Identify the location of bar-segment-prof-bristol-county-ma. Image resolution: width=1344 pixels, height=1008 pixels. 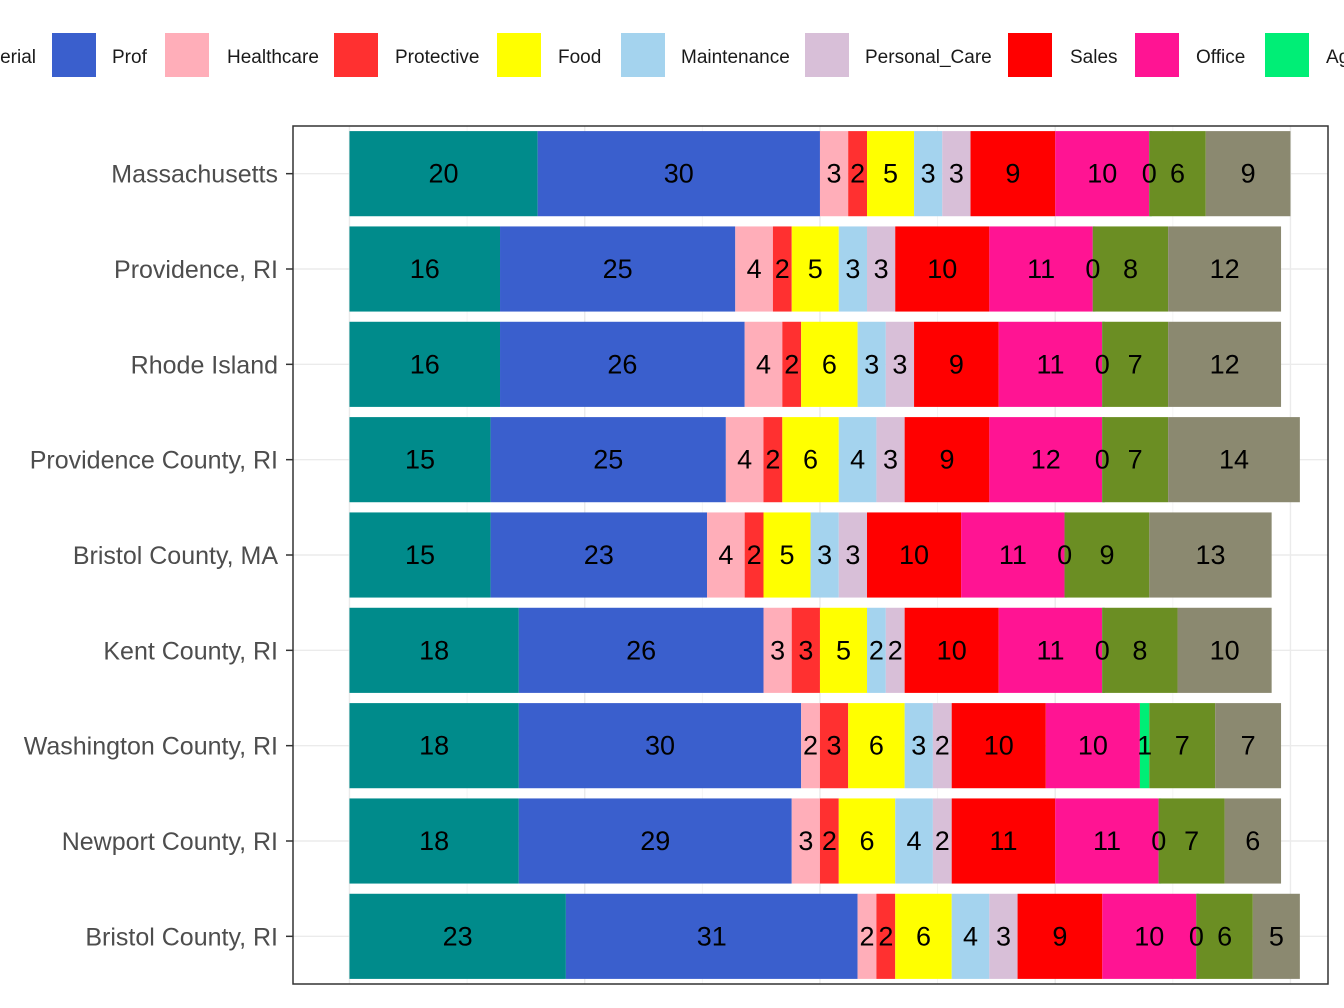
(599, 555).